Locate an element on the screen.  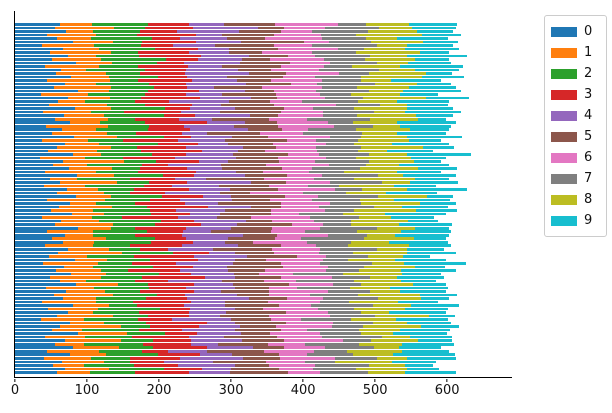
legend-label: 7 is located at coordinates (588, 178).